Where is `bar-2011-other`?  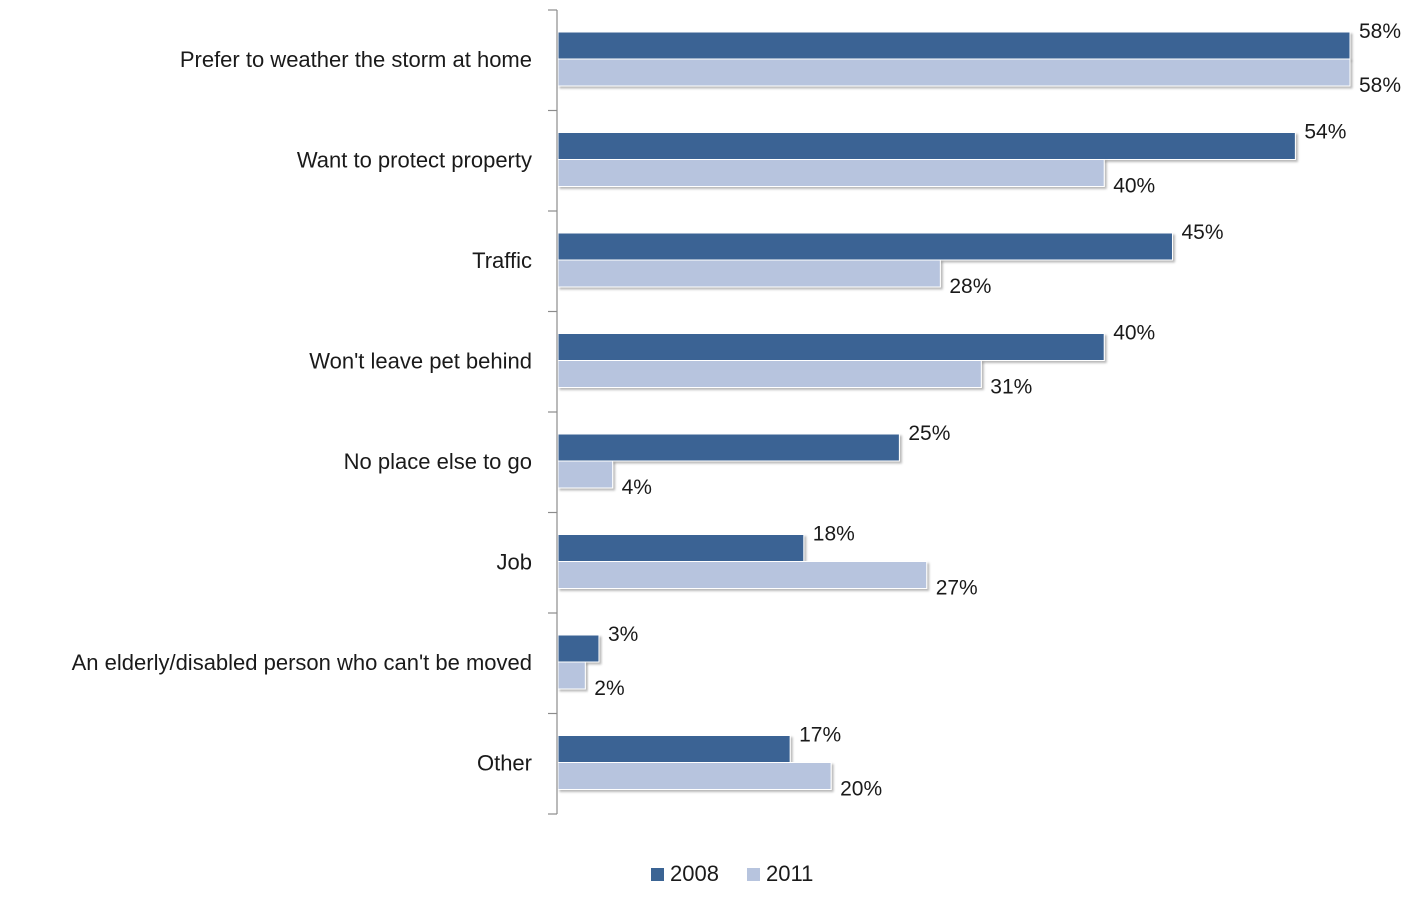 bar-2011-other is located at coordinates (694, 776).